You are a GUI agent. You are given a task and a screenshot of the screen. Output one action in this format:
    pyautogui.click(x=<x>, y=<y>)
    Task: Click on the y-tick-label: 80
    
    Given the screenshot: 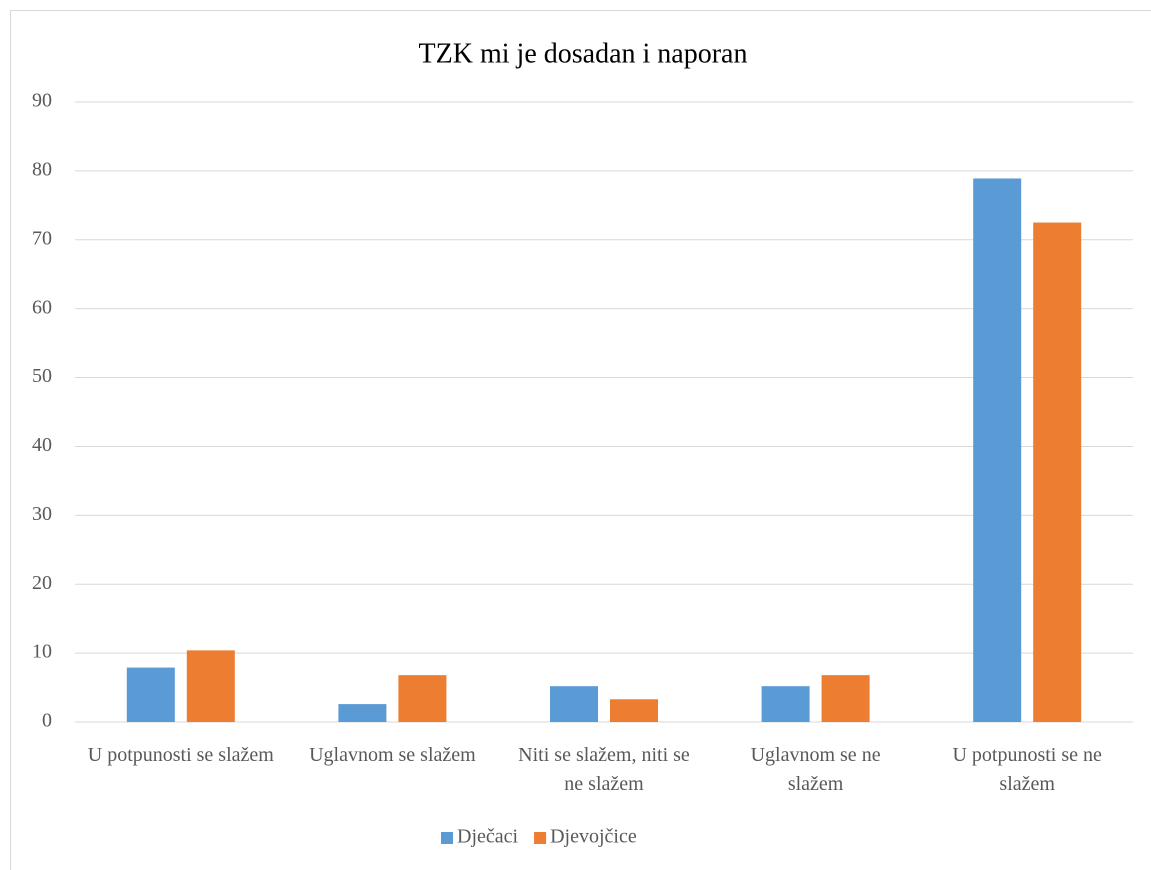 What is the action you would take?
    pyautogui.click(x=42, y=169)
    